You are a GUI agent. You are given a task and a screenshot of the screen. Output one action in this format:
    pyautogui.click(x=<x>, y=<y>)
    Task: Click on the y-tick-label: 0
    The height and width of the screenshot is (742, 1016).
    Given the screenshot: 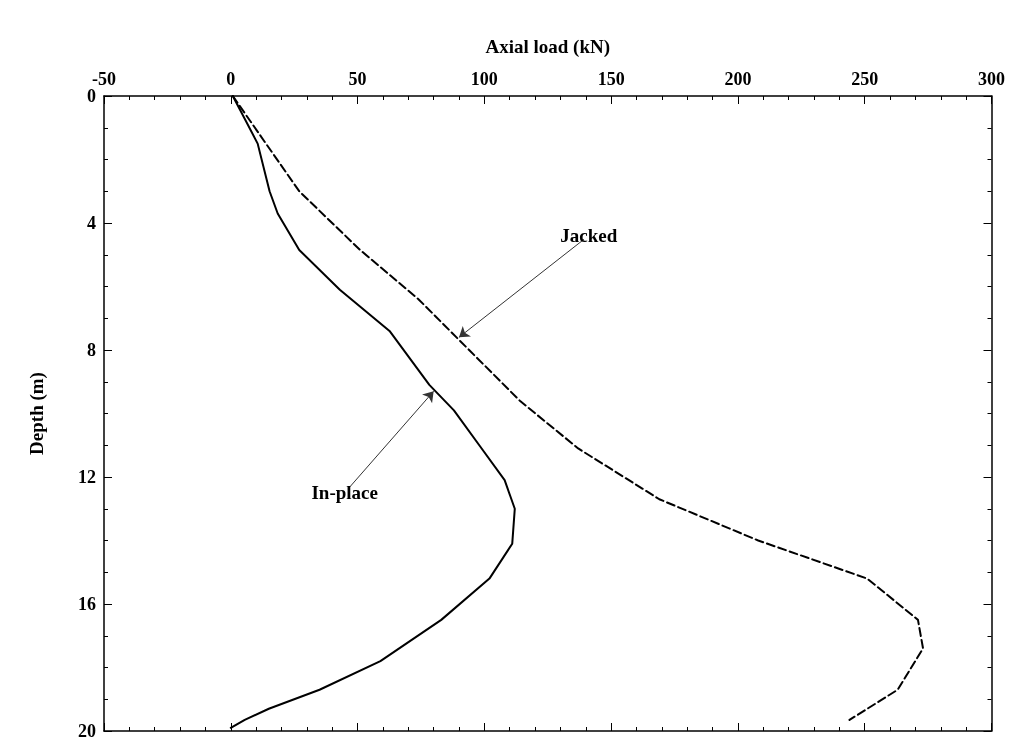 What is the action you would take?
    pyautogui.click(x=91, y=96)
    